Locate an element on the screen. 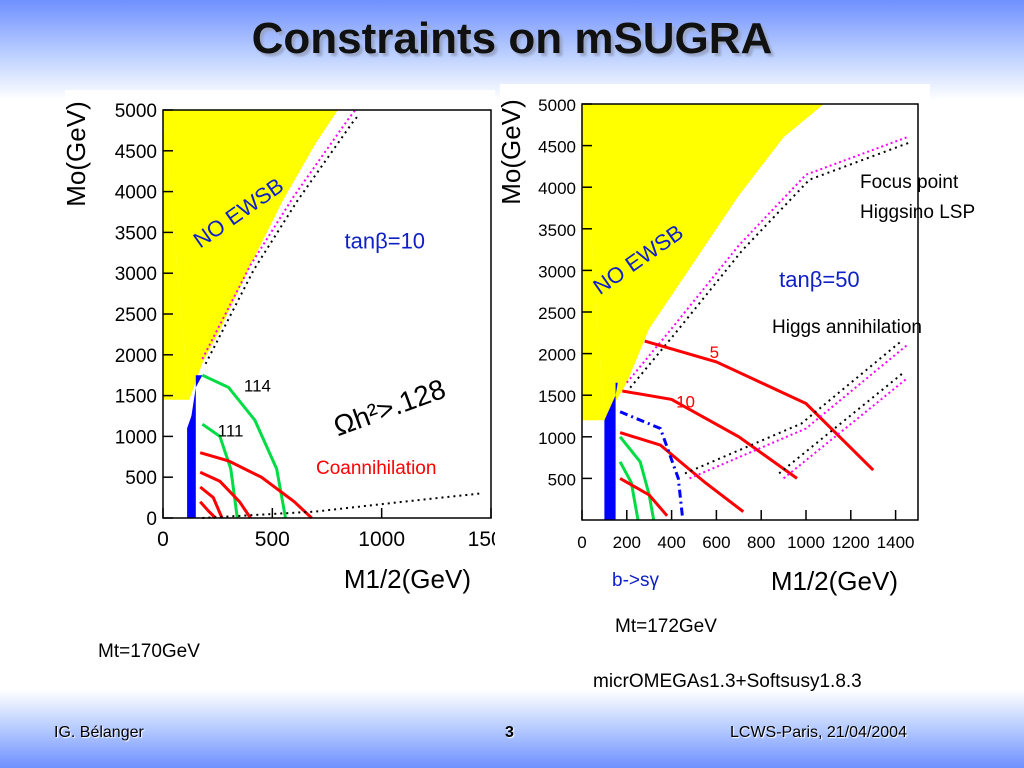 The width and height of the screenshot is (1024, 768). bsgamma-contour is located at coordinates (652, 465).